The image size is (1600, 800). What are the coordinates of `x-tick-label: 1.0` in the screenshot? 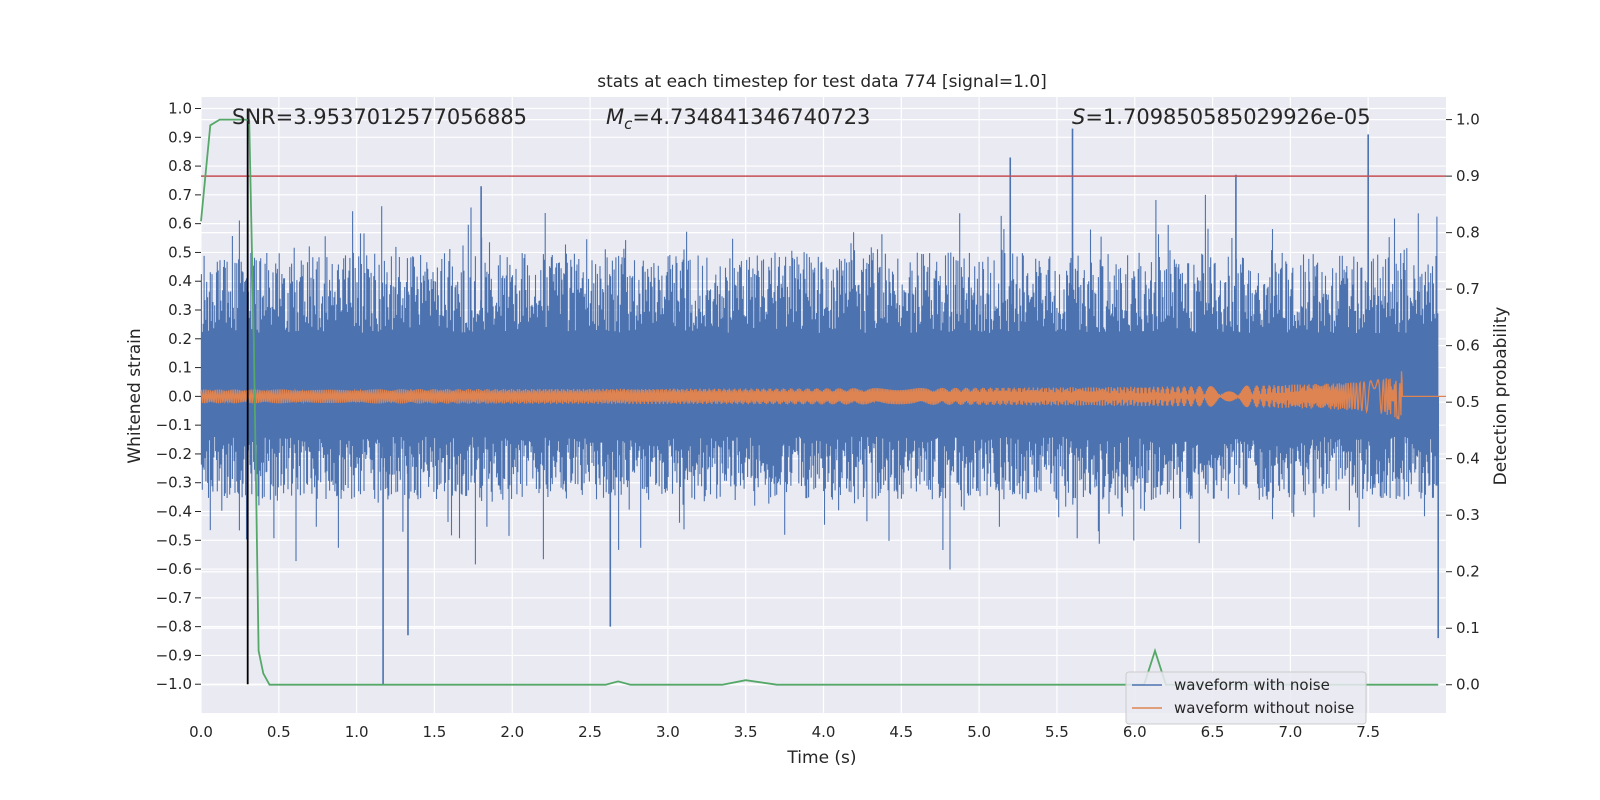 It's located at (357, 732).